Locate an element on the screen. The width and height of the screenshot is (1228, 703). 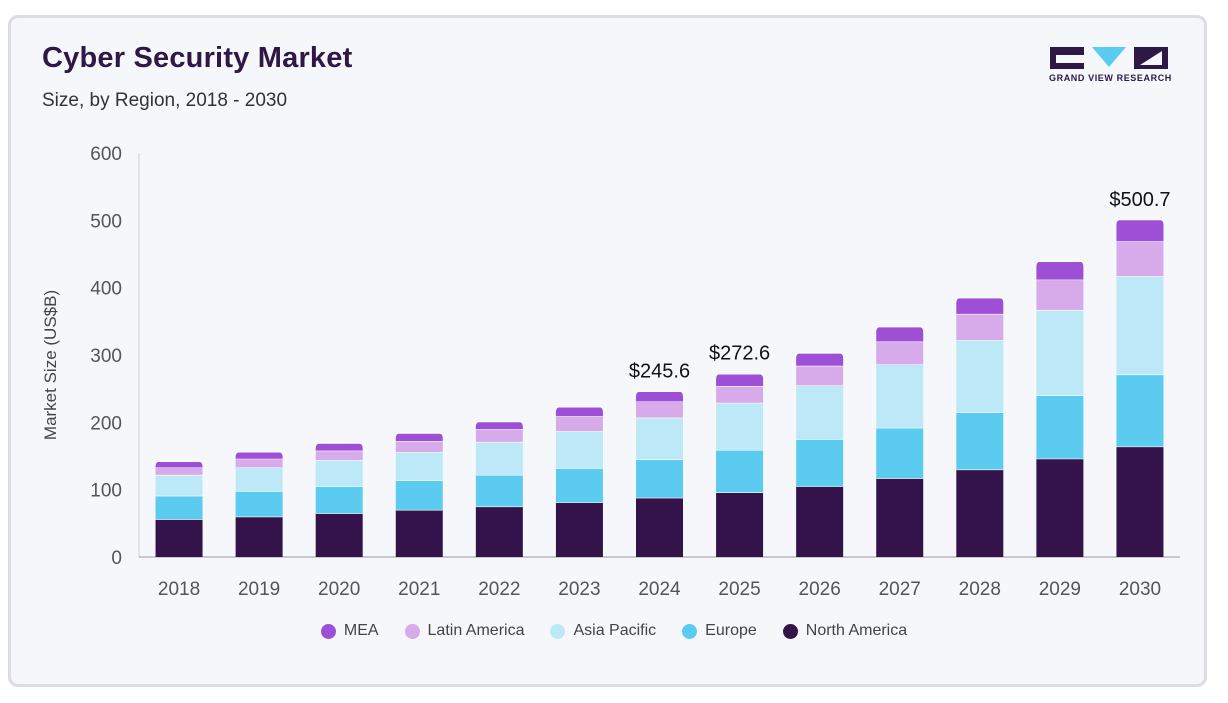
bar-latin-america-2029 is located at coordinates (1060, 294).